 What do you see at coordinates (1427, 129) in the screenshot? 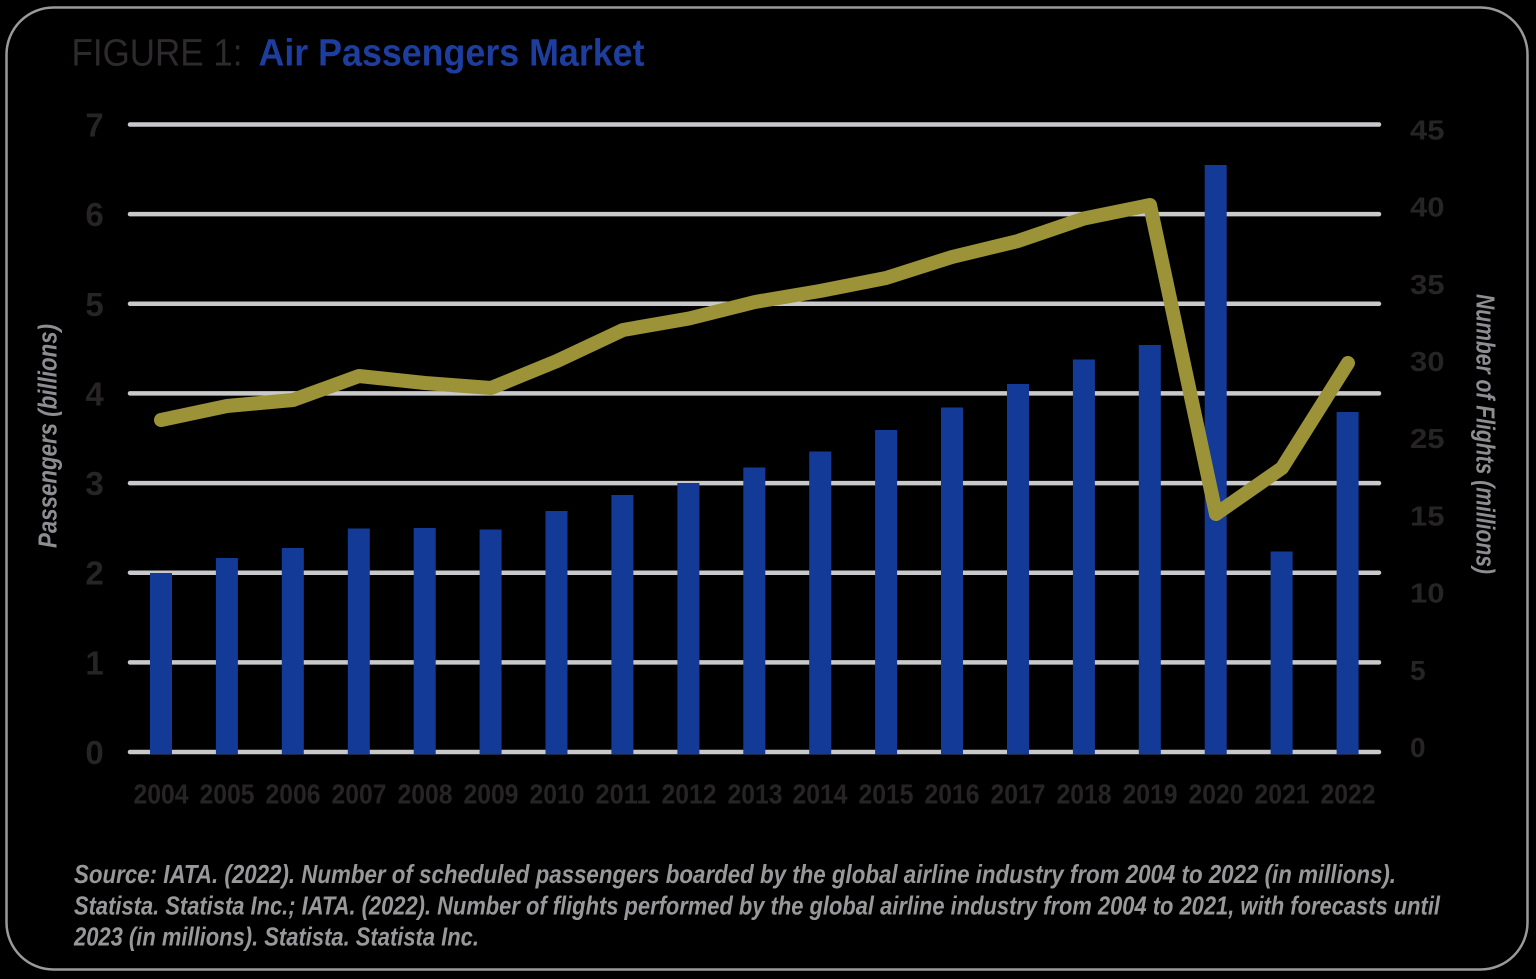
I see `svg-text: 45` at bounding box center [1427, 129].